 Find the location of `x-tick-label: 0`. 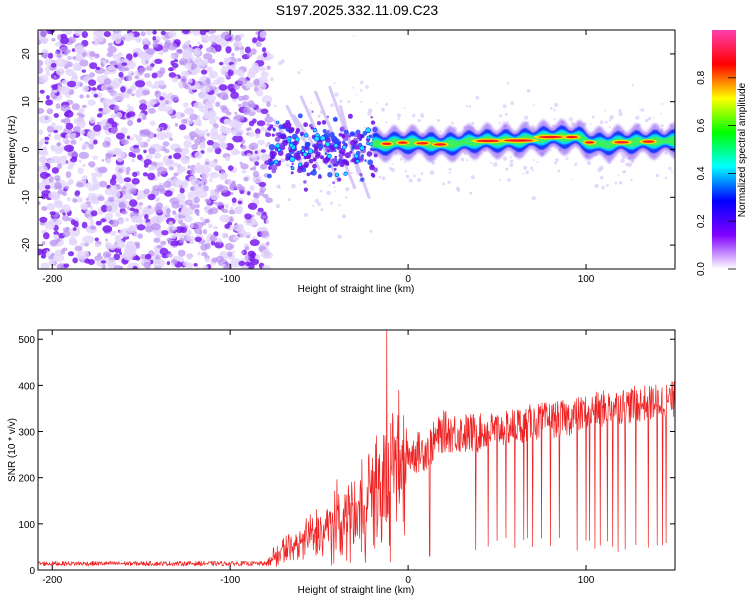

x-tick-label: 0 is located at coordinates (408, 279).